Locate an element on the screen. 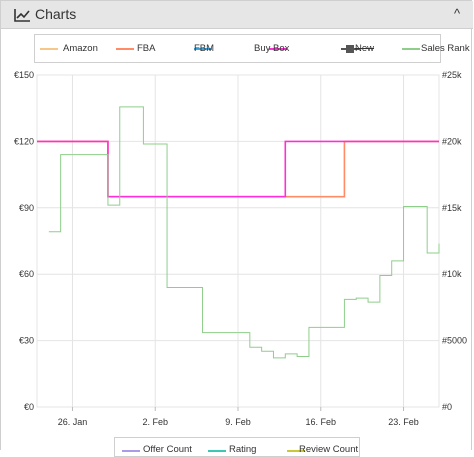  legend-label: FBM is located at coordinates (204, 48).